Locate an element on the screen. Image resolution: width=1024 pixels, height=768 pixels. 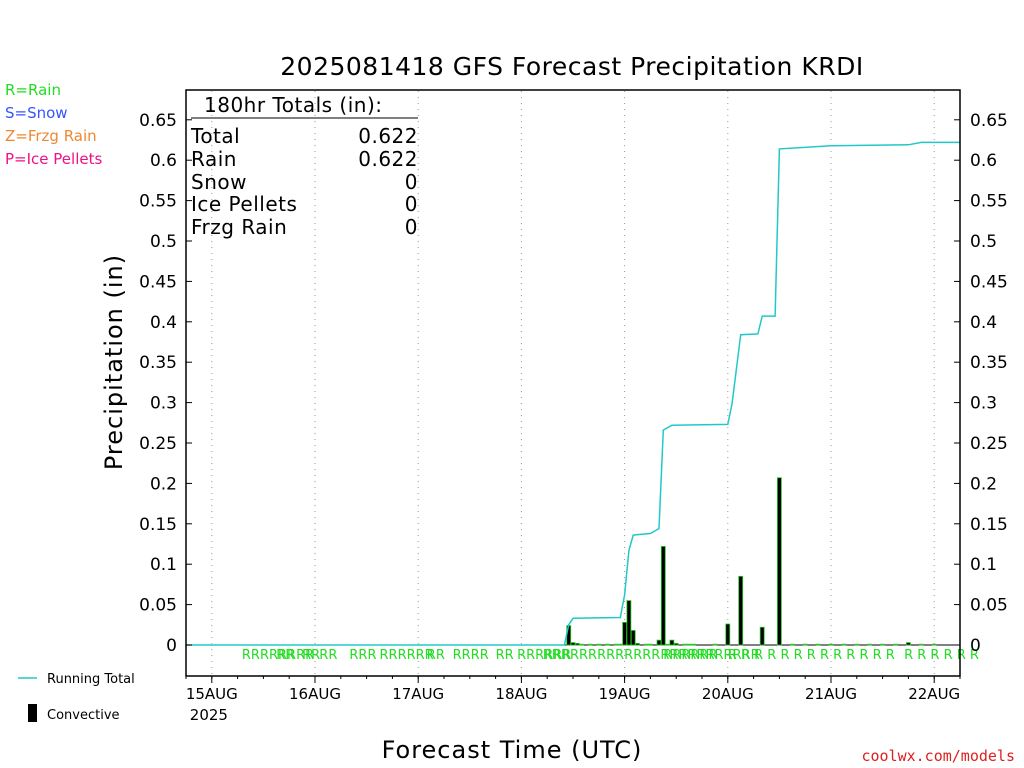
totals-value-frzg-rain: 0 is located at coordinates (411, 227).